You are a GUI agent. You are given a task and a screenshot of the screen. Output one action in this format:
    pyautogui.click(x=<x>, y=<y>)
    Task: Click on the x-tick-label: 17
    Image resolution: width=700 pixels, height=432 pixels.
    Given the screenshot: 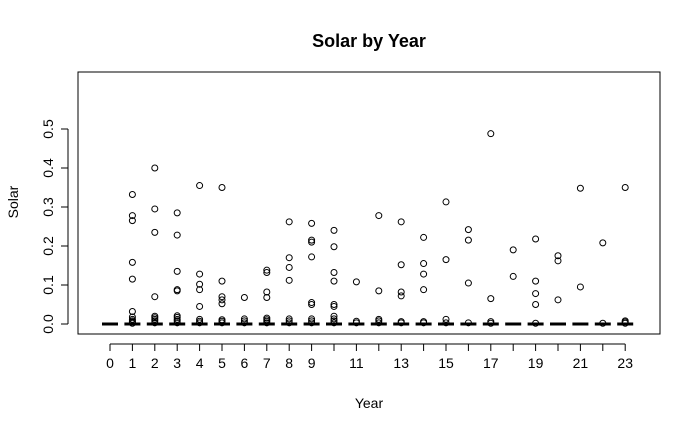 What is the action you would take?
    pyautogui.click(x=491, y=363)
    